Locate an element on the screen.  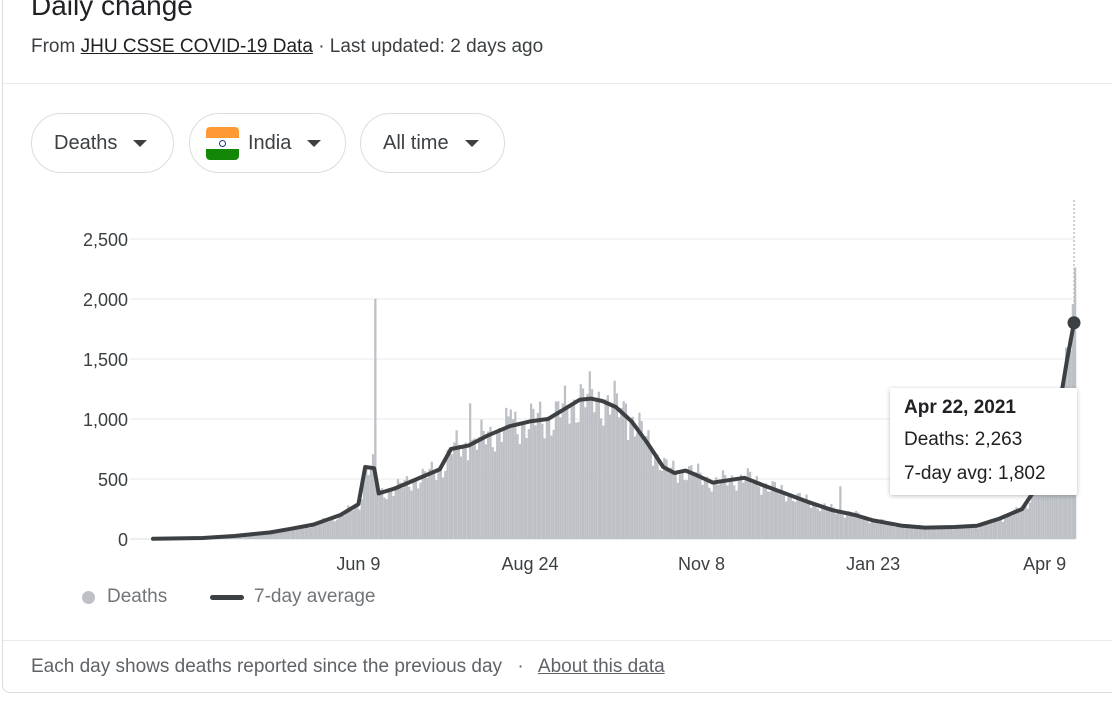
tooltip-avg: 7-day avg: 1,802 is located at coordinates (975, 473).